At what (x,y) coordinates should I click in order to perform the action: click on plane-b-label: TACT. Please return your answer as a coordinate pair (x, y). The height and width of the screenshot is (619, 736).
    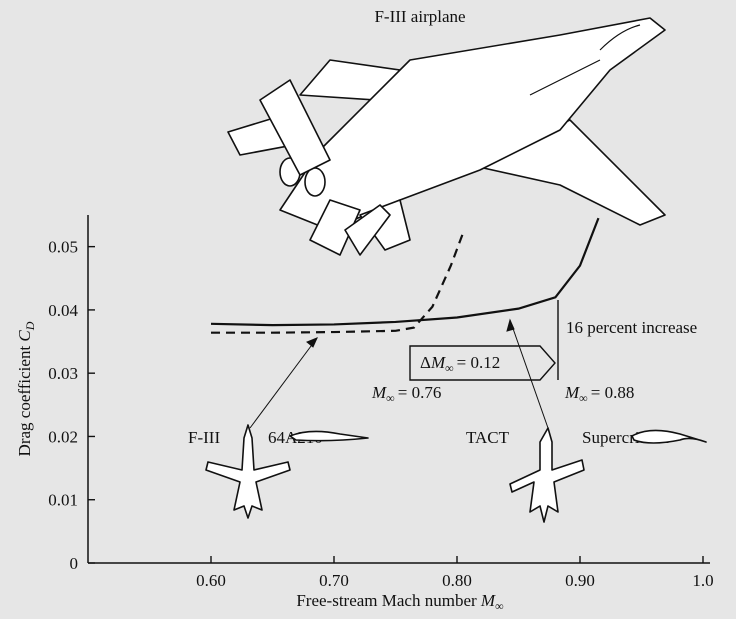
    Looking at the image, I should click on (488, 437).